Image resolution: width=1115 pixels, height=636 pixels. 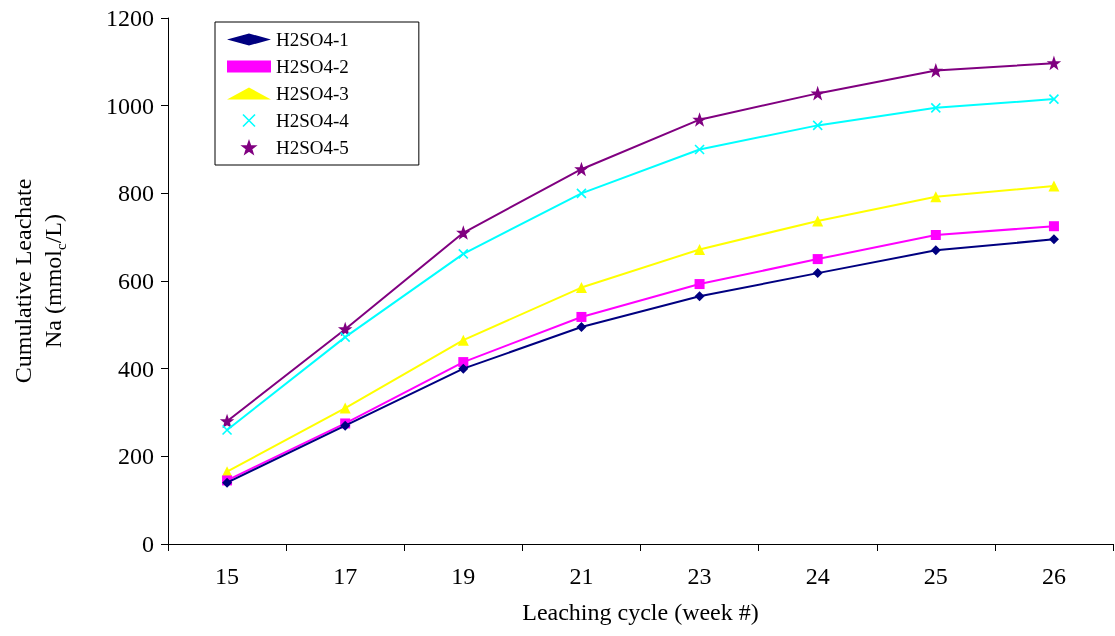 I want to click on x-tick-label: 15, so click(x=227, y=576).